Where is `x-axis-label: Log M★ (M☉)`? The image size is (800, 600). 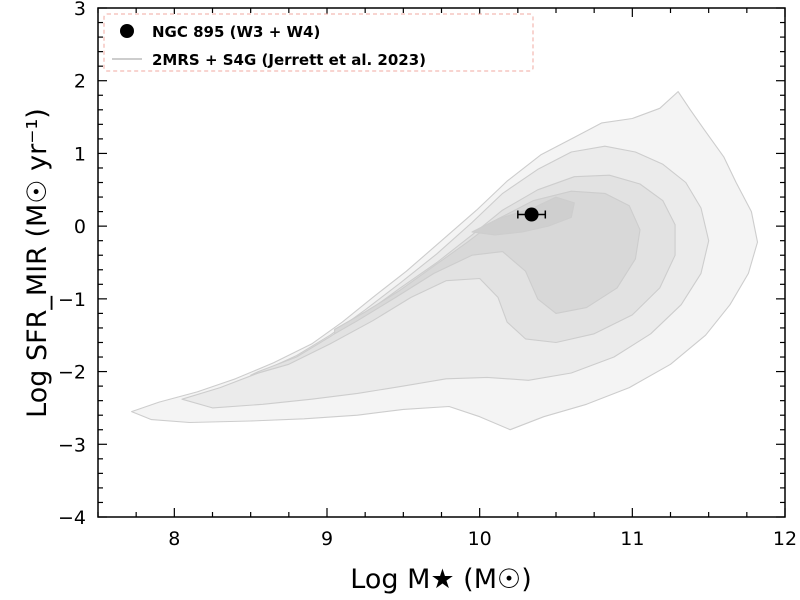
x-axis-label: Log M★ (M☉) is located at coordinates (440, 579).